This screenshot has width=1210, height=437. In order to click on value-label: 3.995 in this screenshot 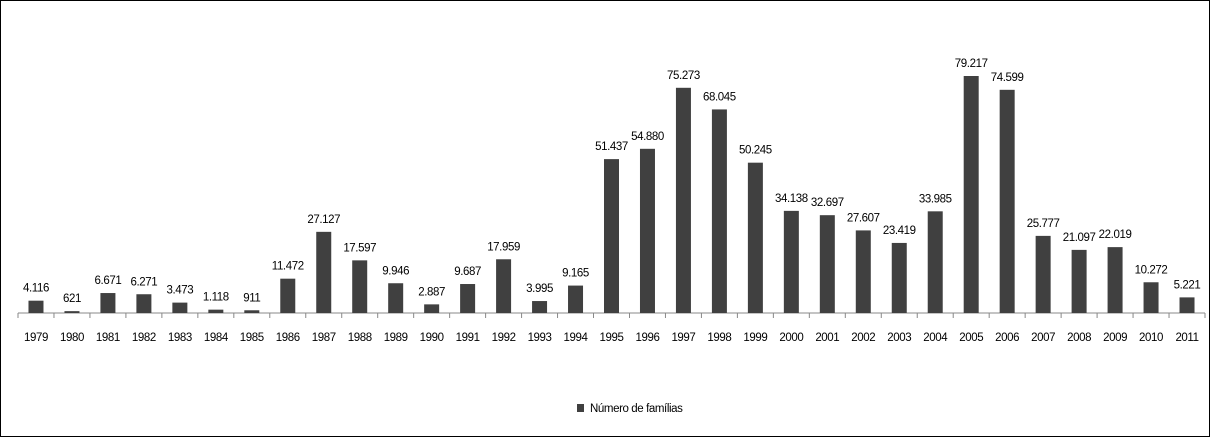, I will do `click(539, 289)`.